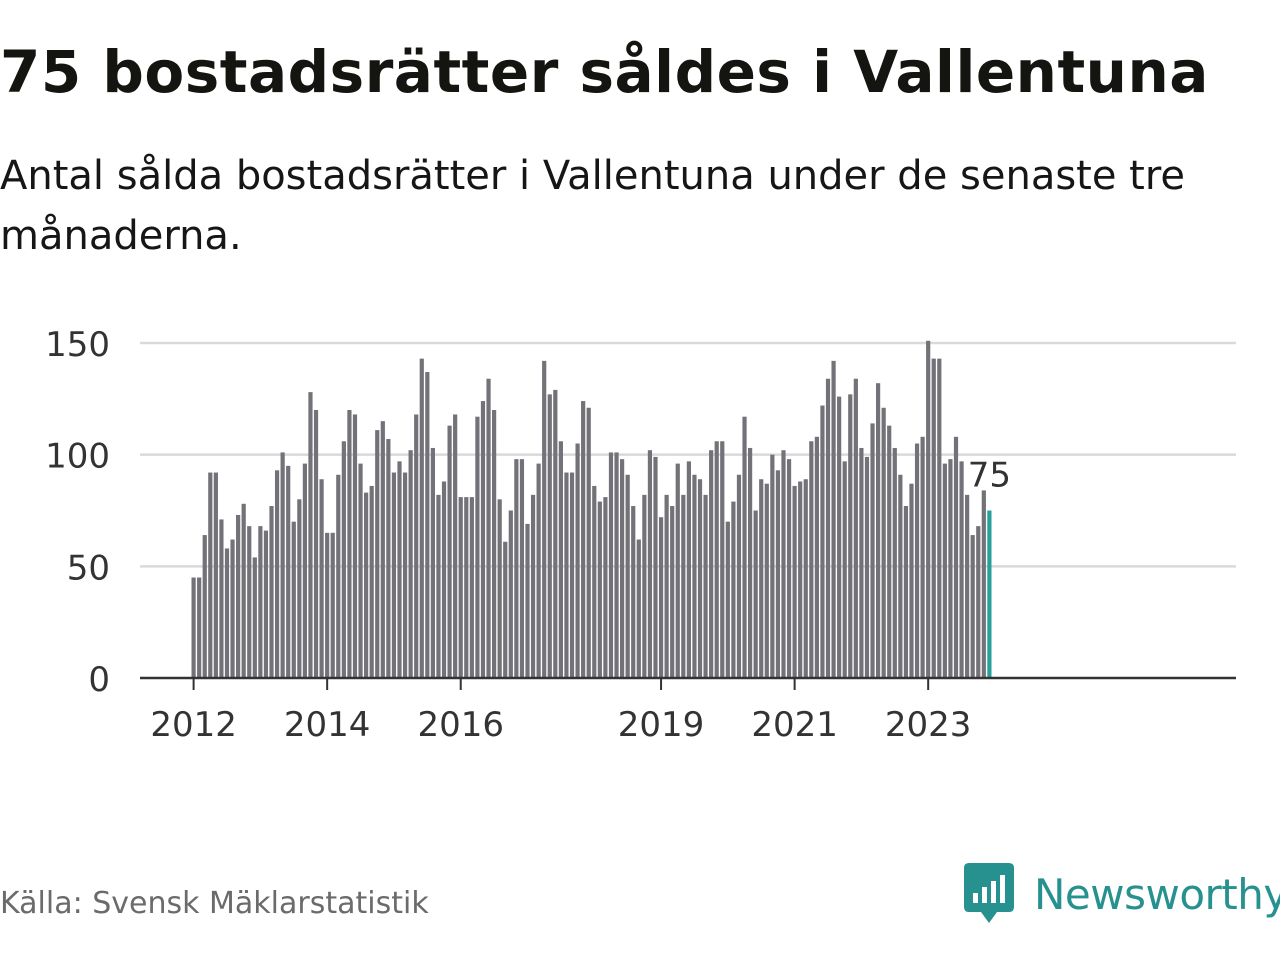 The image size is (1280, 960). What do you see at coordinates (989, 893) in the screenshot?
I see `newsworthy-logo-icon` at bounding box center [989, 893].